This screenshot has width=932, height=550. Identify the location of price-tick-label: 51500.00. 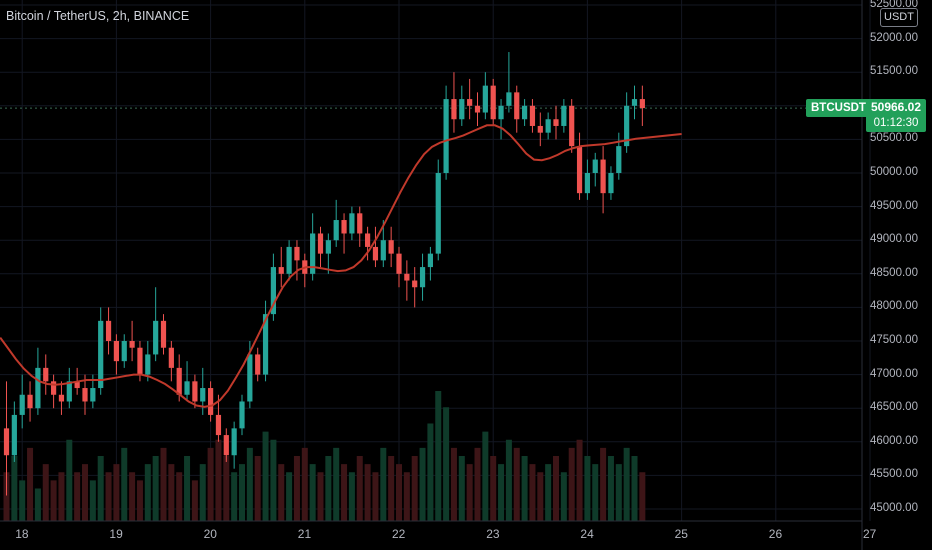
(894, 71).